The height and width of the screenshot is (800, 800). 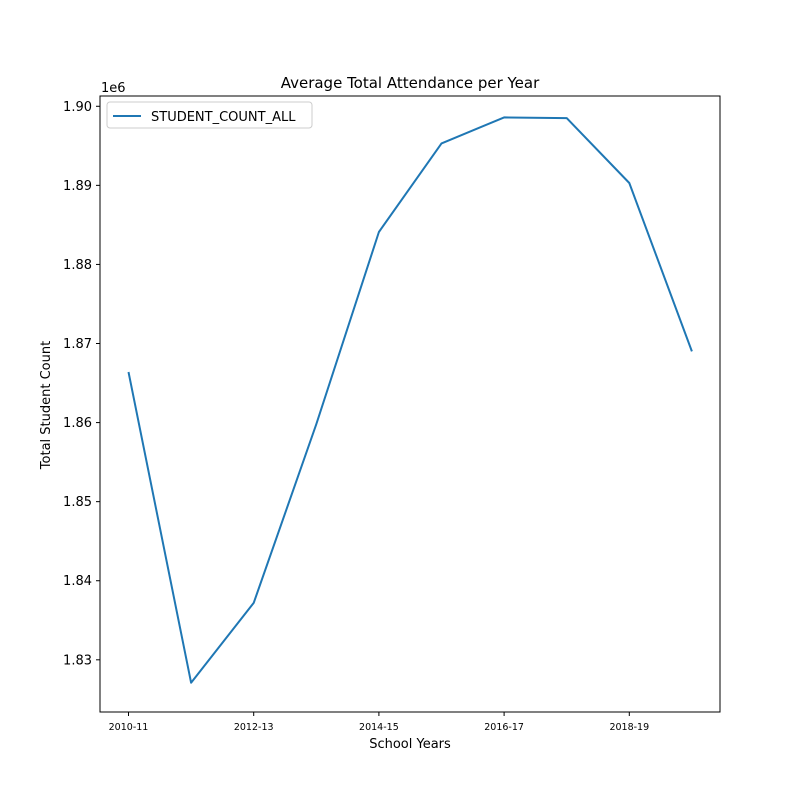 I want to click on x-tick-label: 2010-11, so click(x=129, y=727).